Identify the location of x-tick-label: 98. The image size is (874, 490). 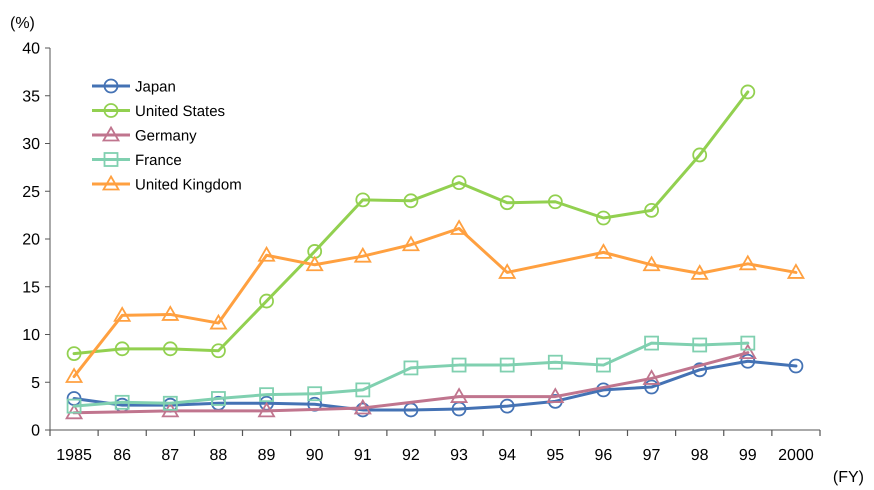
(699, 455).